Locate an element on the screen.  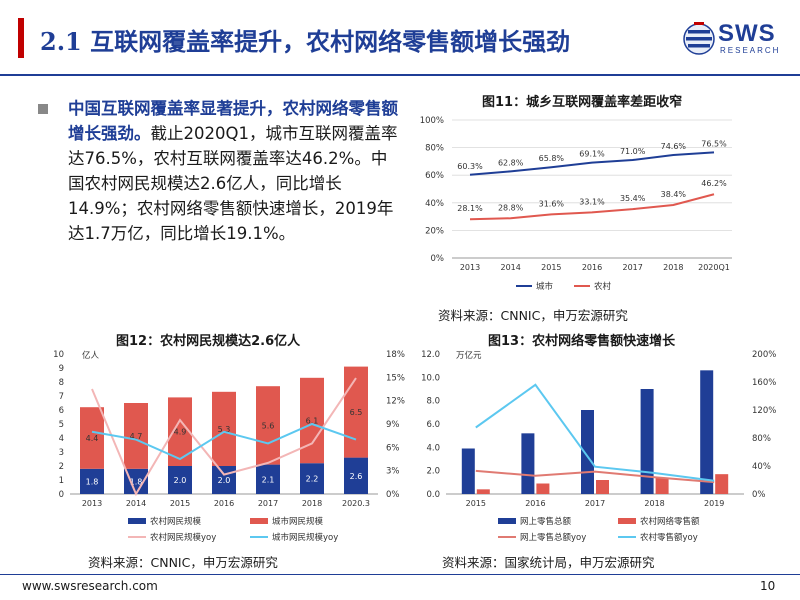
chart11-xtick-label: 2017 is located at coordinates (632, 267).